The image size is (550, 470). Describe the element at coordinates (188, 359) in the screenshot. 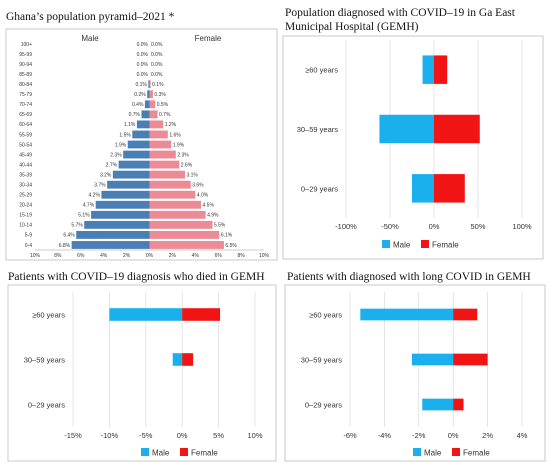

I see `died-female-bar` at that location.